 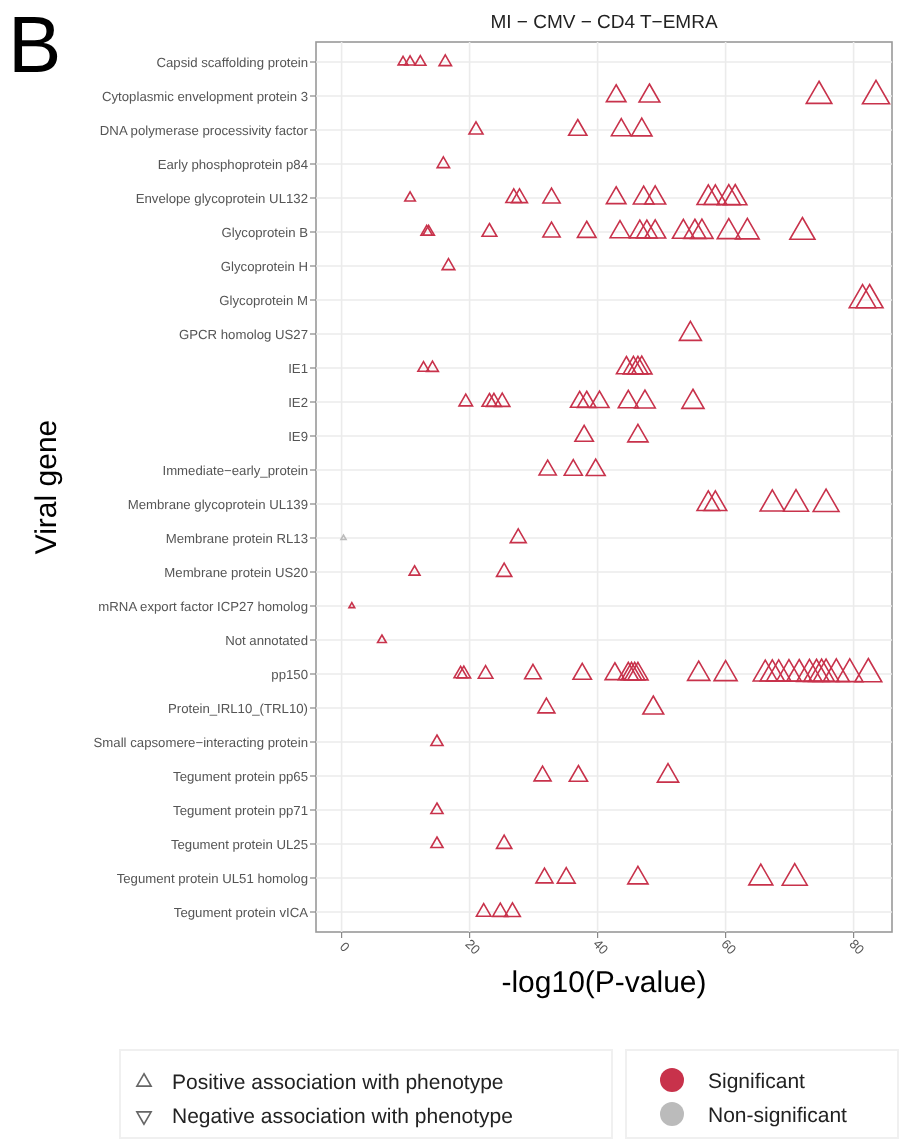 I want to click on text: Positive association with phenotype, so click(x=338, y=1083).